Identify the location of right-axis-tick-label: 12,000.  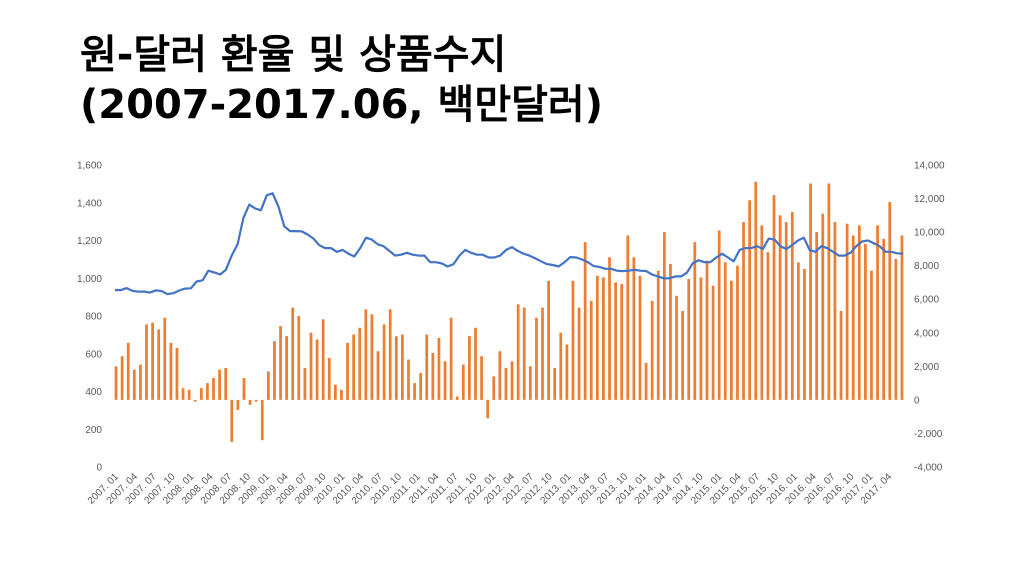
(929, 199).